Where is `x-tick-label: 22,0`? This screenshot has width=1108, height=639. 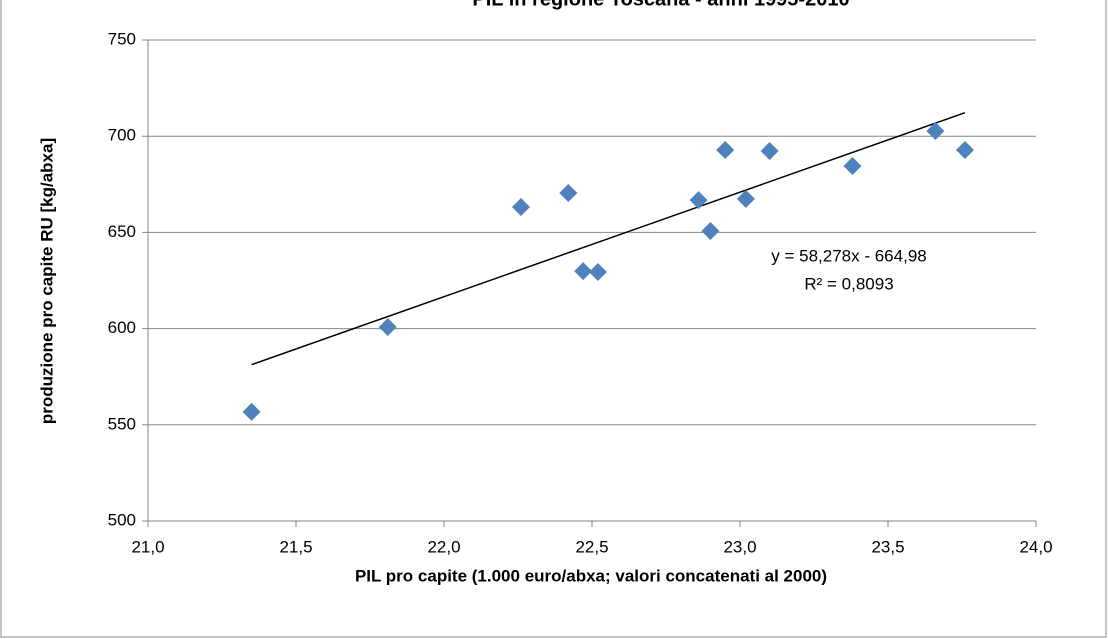 x-tick-label: 22,0 is located at coordinates (443, 546).